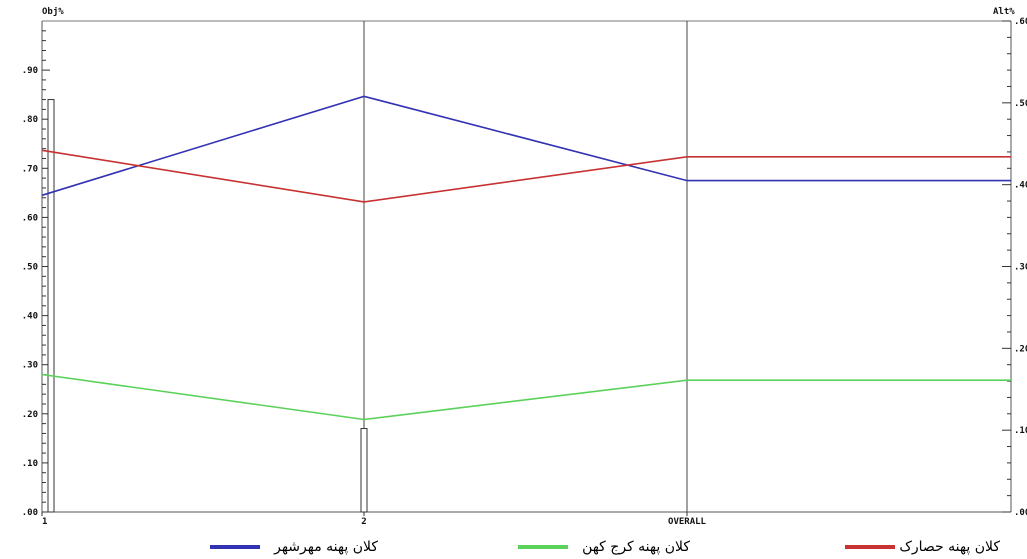 This screenshot has height=559, width=1027. I want to click on legend-item-2: کلان پهنه حصارک, so click(845, 547).